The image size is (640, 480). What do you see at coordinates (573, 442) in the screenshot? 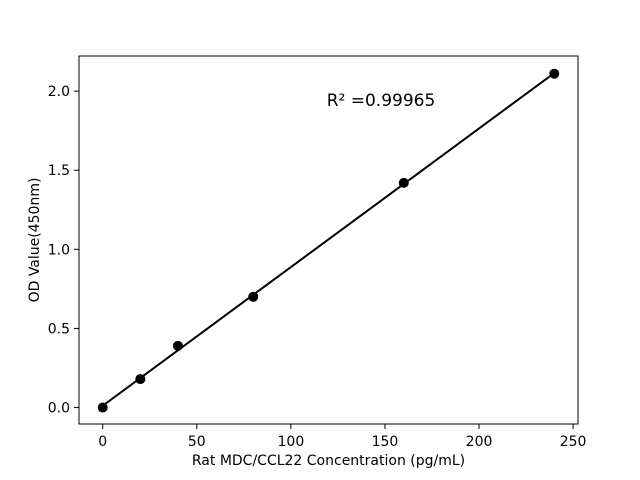
I see `x-tick-label: 250` at bounding box center [573, 442].